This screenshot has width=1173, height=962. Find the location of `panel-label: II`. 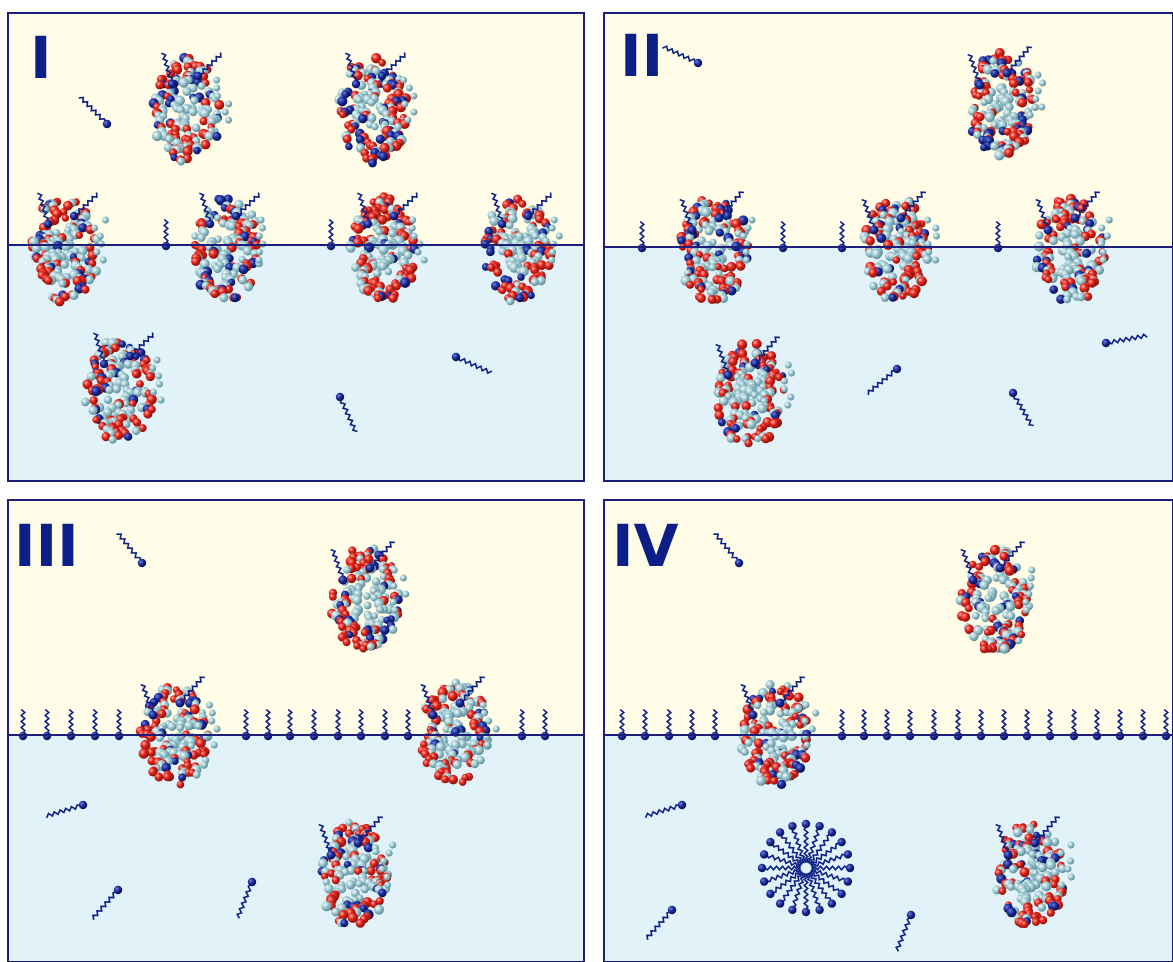

panel-label: II is located at coordinates (641, 56).